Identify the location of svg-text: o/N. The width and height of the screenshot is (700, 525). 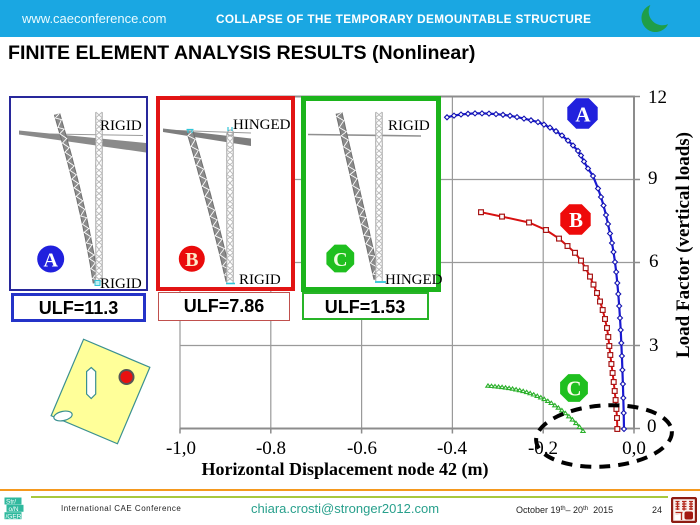
(14, 509).